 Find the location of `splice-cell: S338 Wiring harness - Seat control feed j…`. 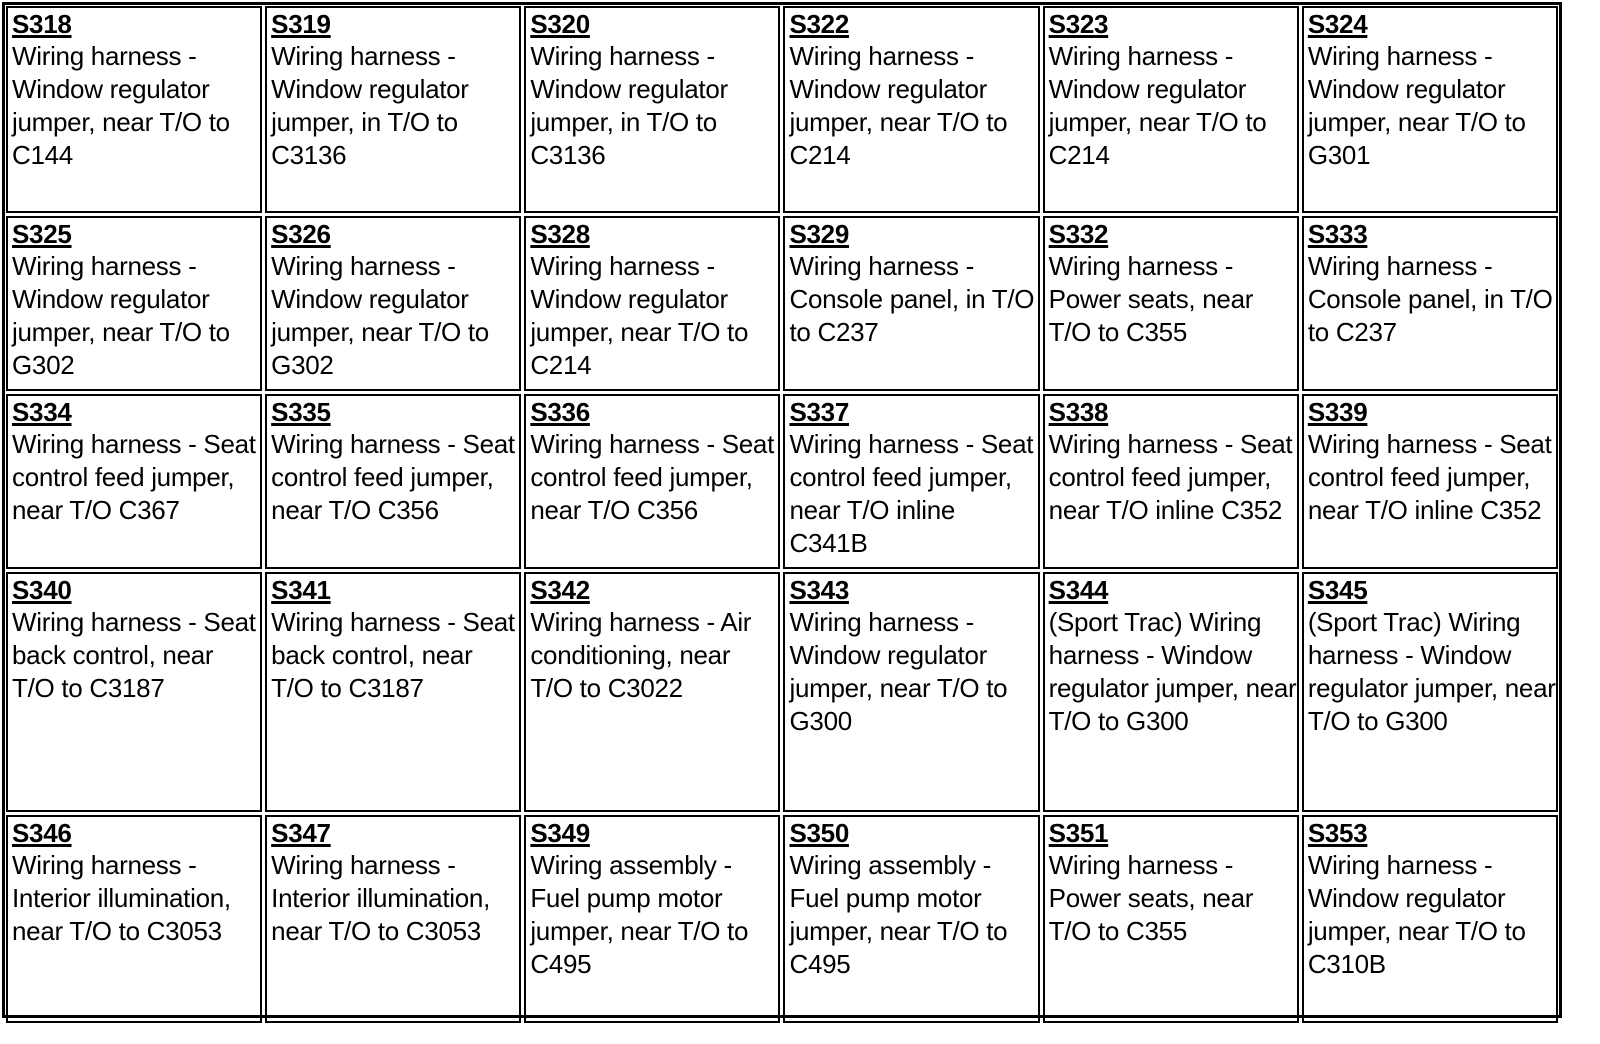

splice-cell: S338 Wiring harness - Seat control feed j… is located at coordinates (1170, 481).